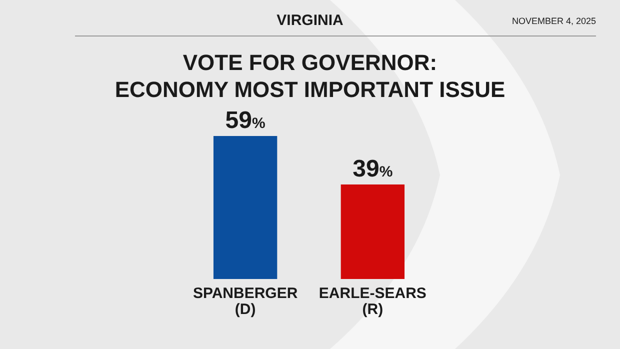  Describe the element at coordinates (310, 20) in the screenshot. I see `chart-subtitle: VIRGINIA` at that location.